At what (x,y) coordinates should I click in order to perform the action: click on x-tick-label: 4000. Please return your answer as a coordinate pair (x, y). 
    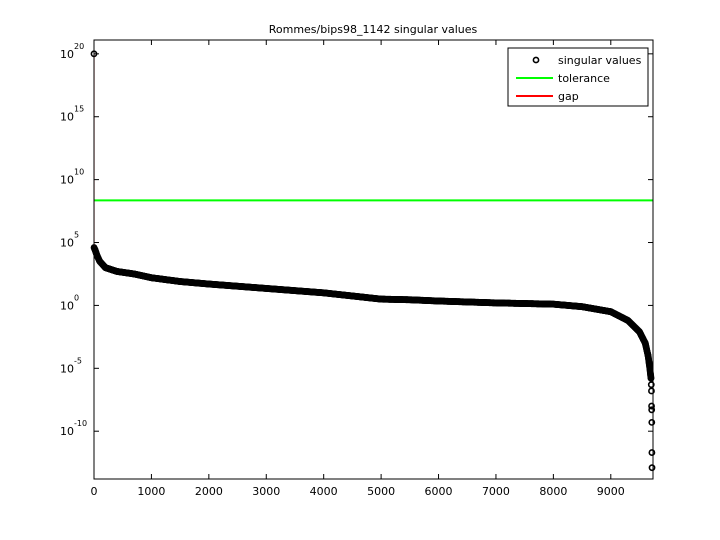
    Looking at the image, I should click on (324, 491).